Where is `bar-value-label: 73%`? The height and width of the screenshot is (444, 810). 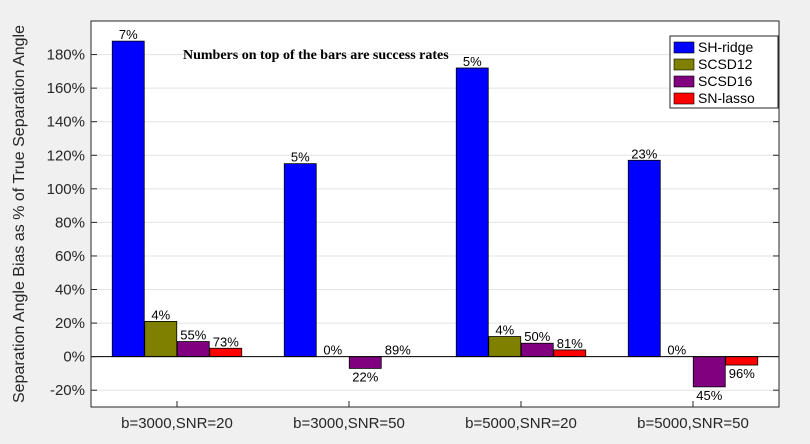 bar-value-label: 73% is located at coordinates (226, 341).